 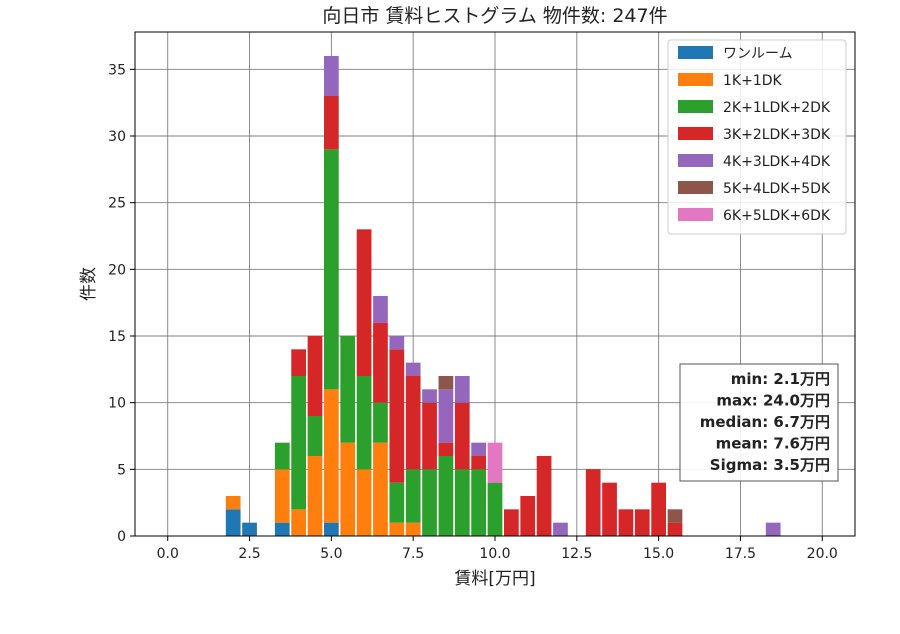 I want to click on y-tick-label: 35, so click(x=117, y=70).